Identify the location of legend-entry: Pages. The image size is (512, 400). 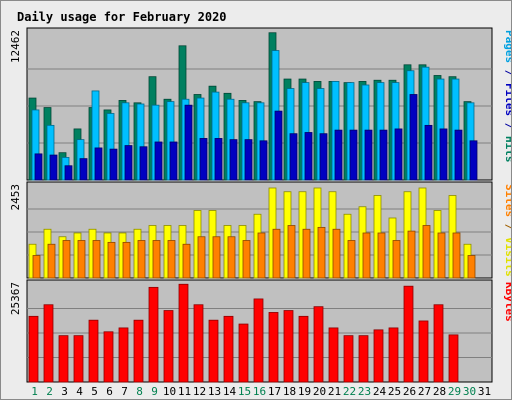
(507, 46).